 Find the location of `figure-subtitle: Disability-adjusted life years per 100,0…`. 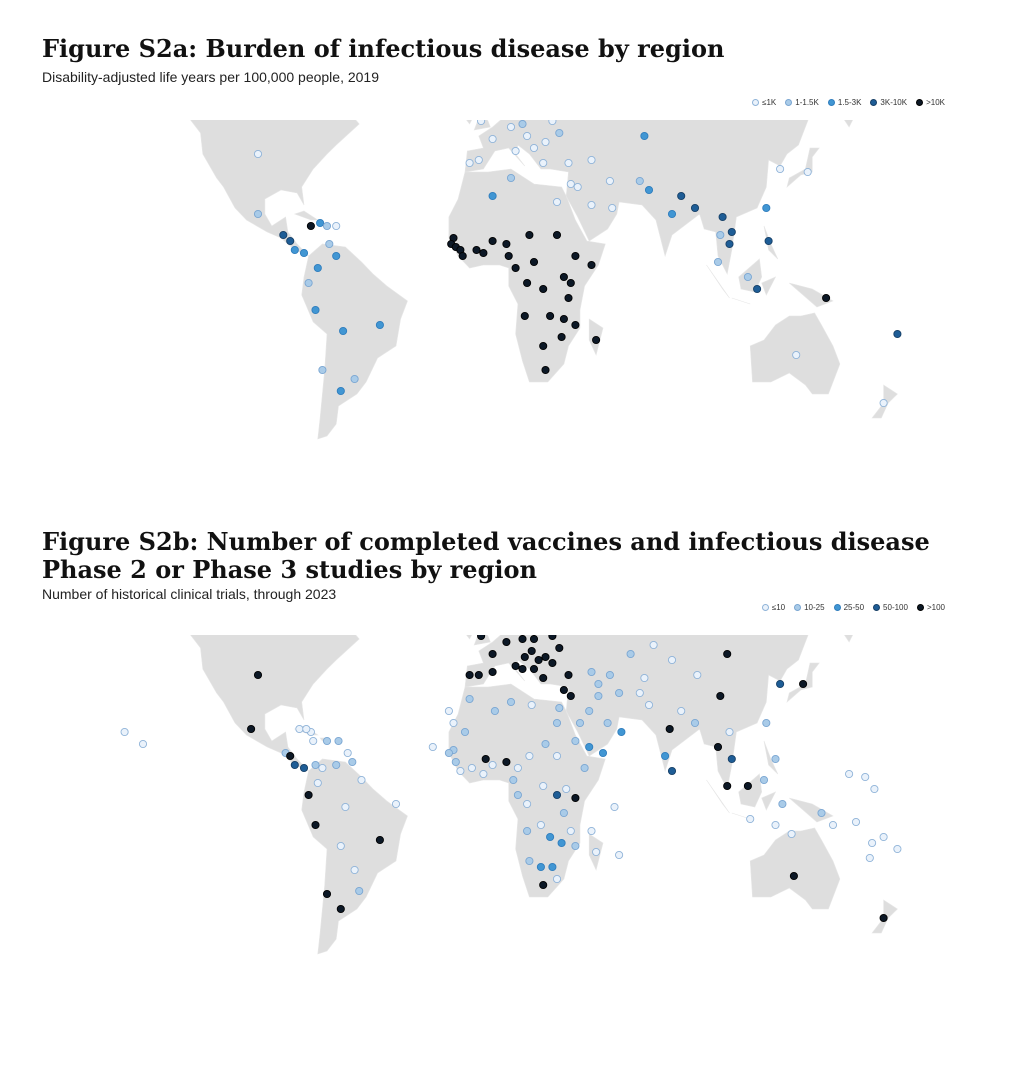

figure-subtitle: Disability-adjusted life years per 100,0… is located at coordinates (210, 77).